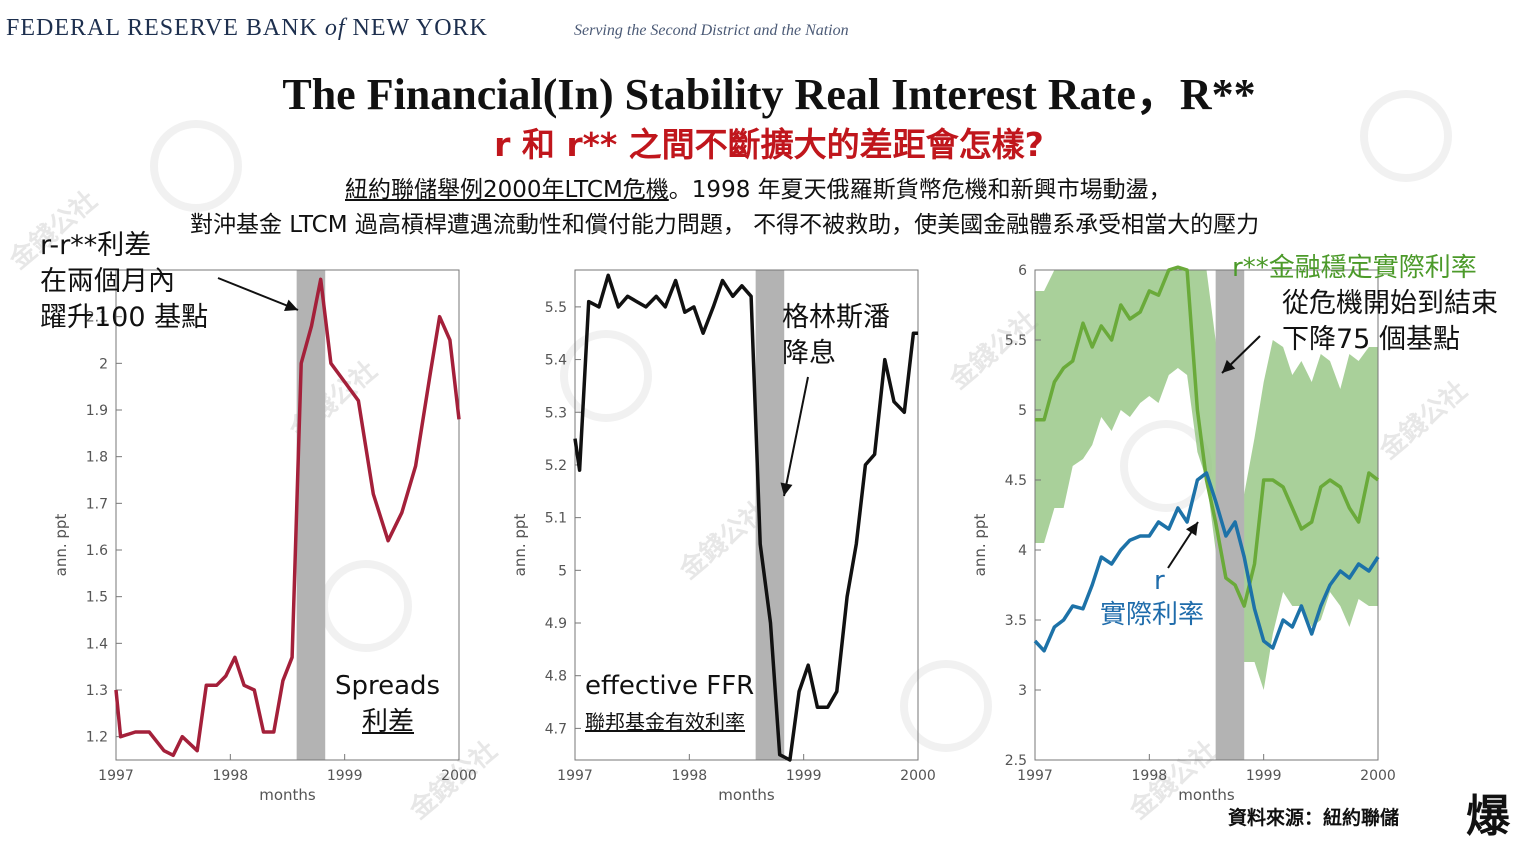 This screenshot has width=1538, height=844. Describe the element at coordinates (556, 361) in the screenshot. I see `y-tick-label: 5.4` at that location.